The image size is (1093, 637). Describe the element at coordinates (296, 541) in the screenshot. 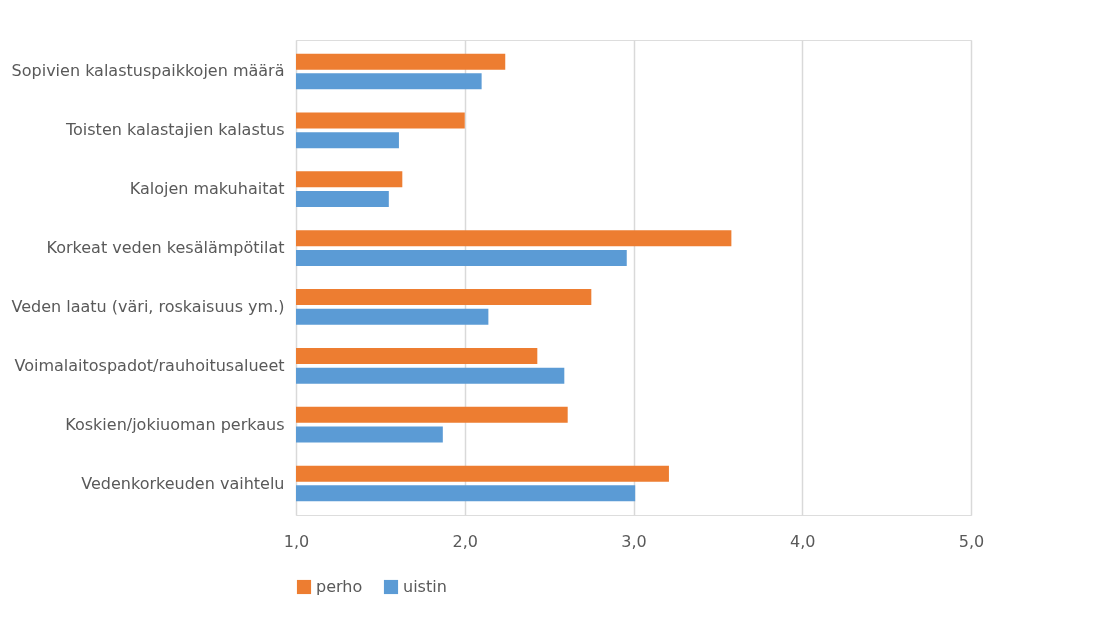

I see `x-tick-label: 1,0` at that location.